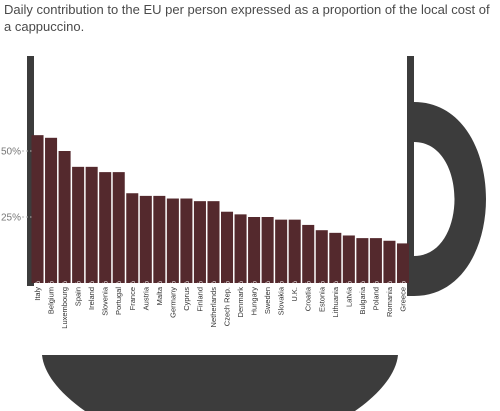 The image size is (500, 411). Describe the element at coordinates (132, 298) in the screenshot. I see `x-tick-label: France` at that location.